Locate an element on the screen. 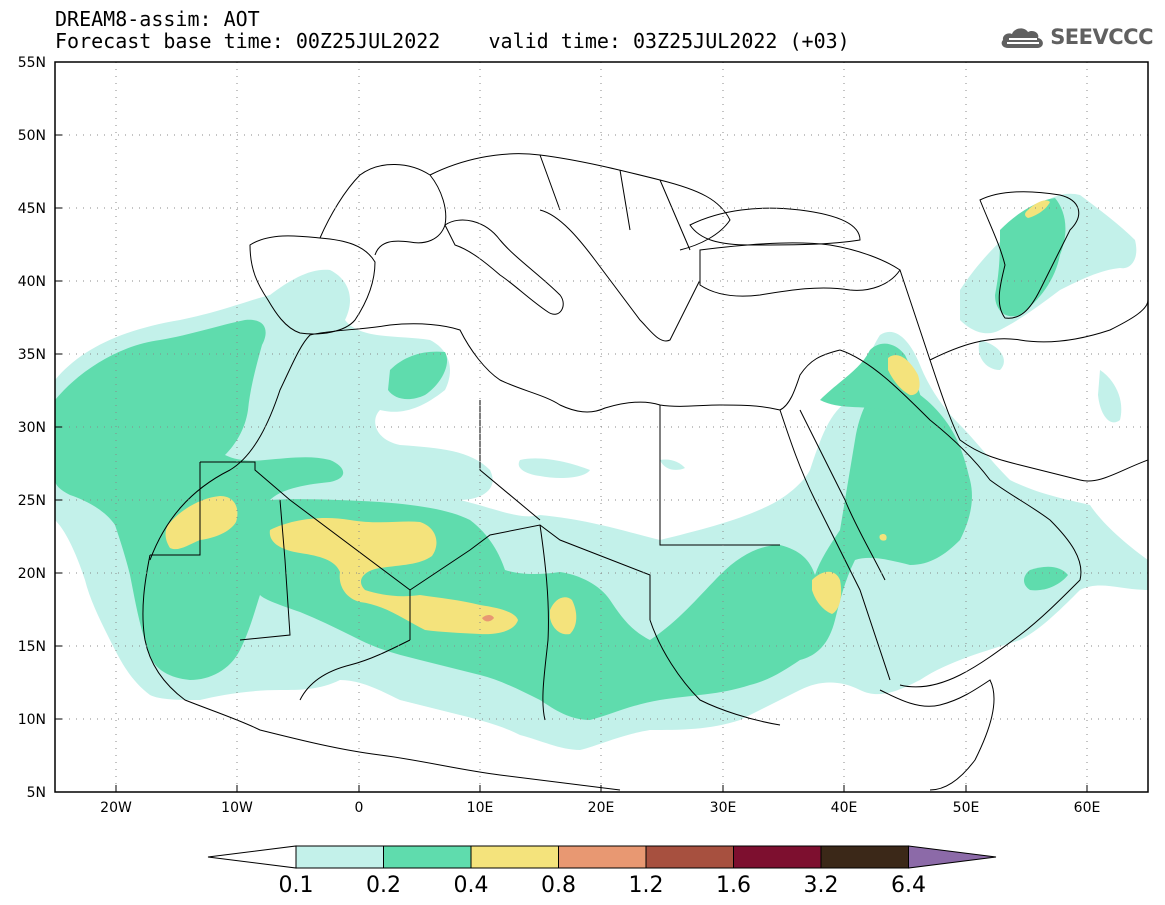 This screenshot has height=905, width=1165. lon-tick-label: 20E is located at coordinates (601, 808).